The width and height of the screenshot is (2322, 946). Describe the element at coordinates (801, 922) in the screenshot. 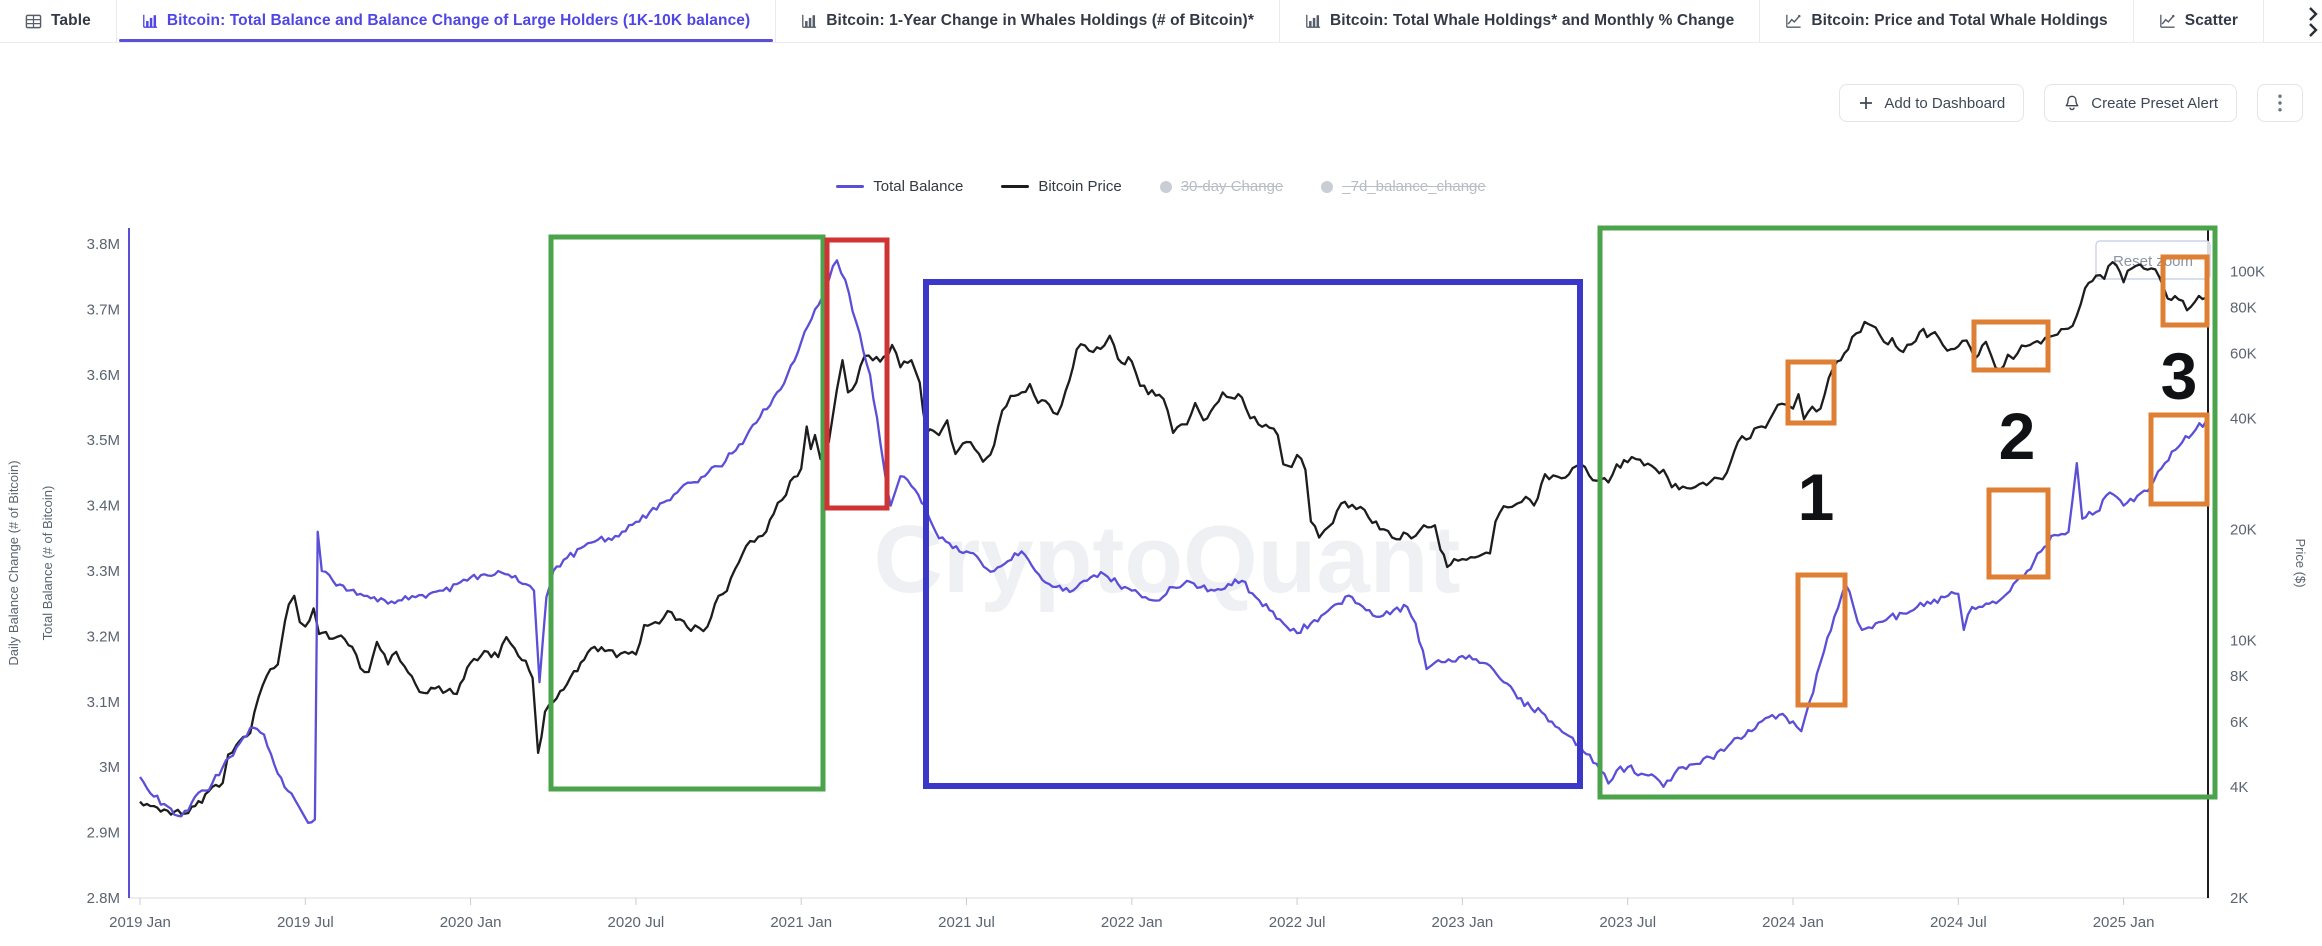

I see `x-axis-tick-label: 2021 Jan` at that location.